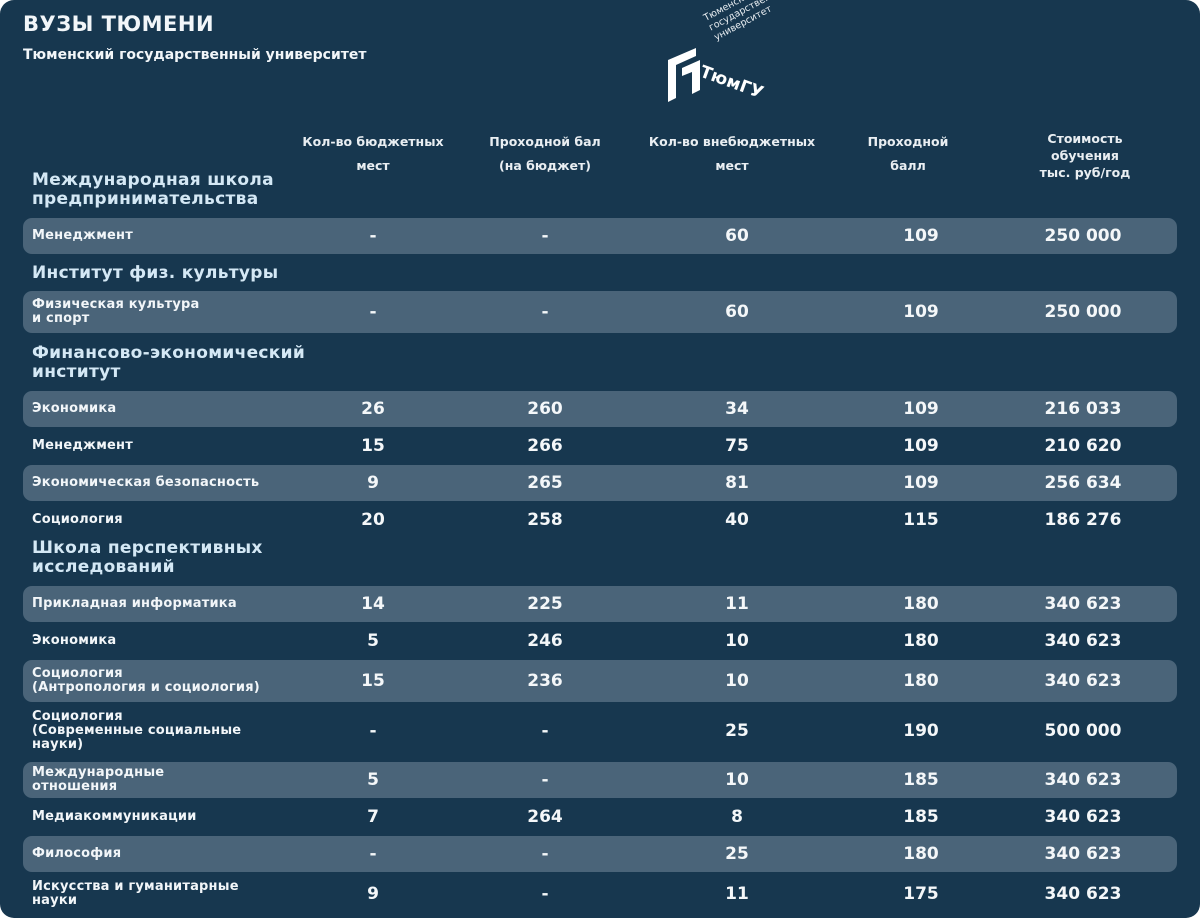 Image resolution: width=1200 pixels, height=918 pixels. Describe the element at coordinates (61, 318) in the screenshot. I see `program-name-line: и спорт` at that location.